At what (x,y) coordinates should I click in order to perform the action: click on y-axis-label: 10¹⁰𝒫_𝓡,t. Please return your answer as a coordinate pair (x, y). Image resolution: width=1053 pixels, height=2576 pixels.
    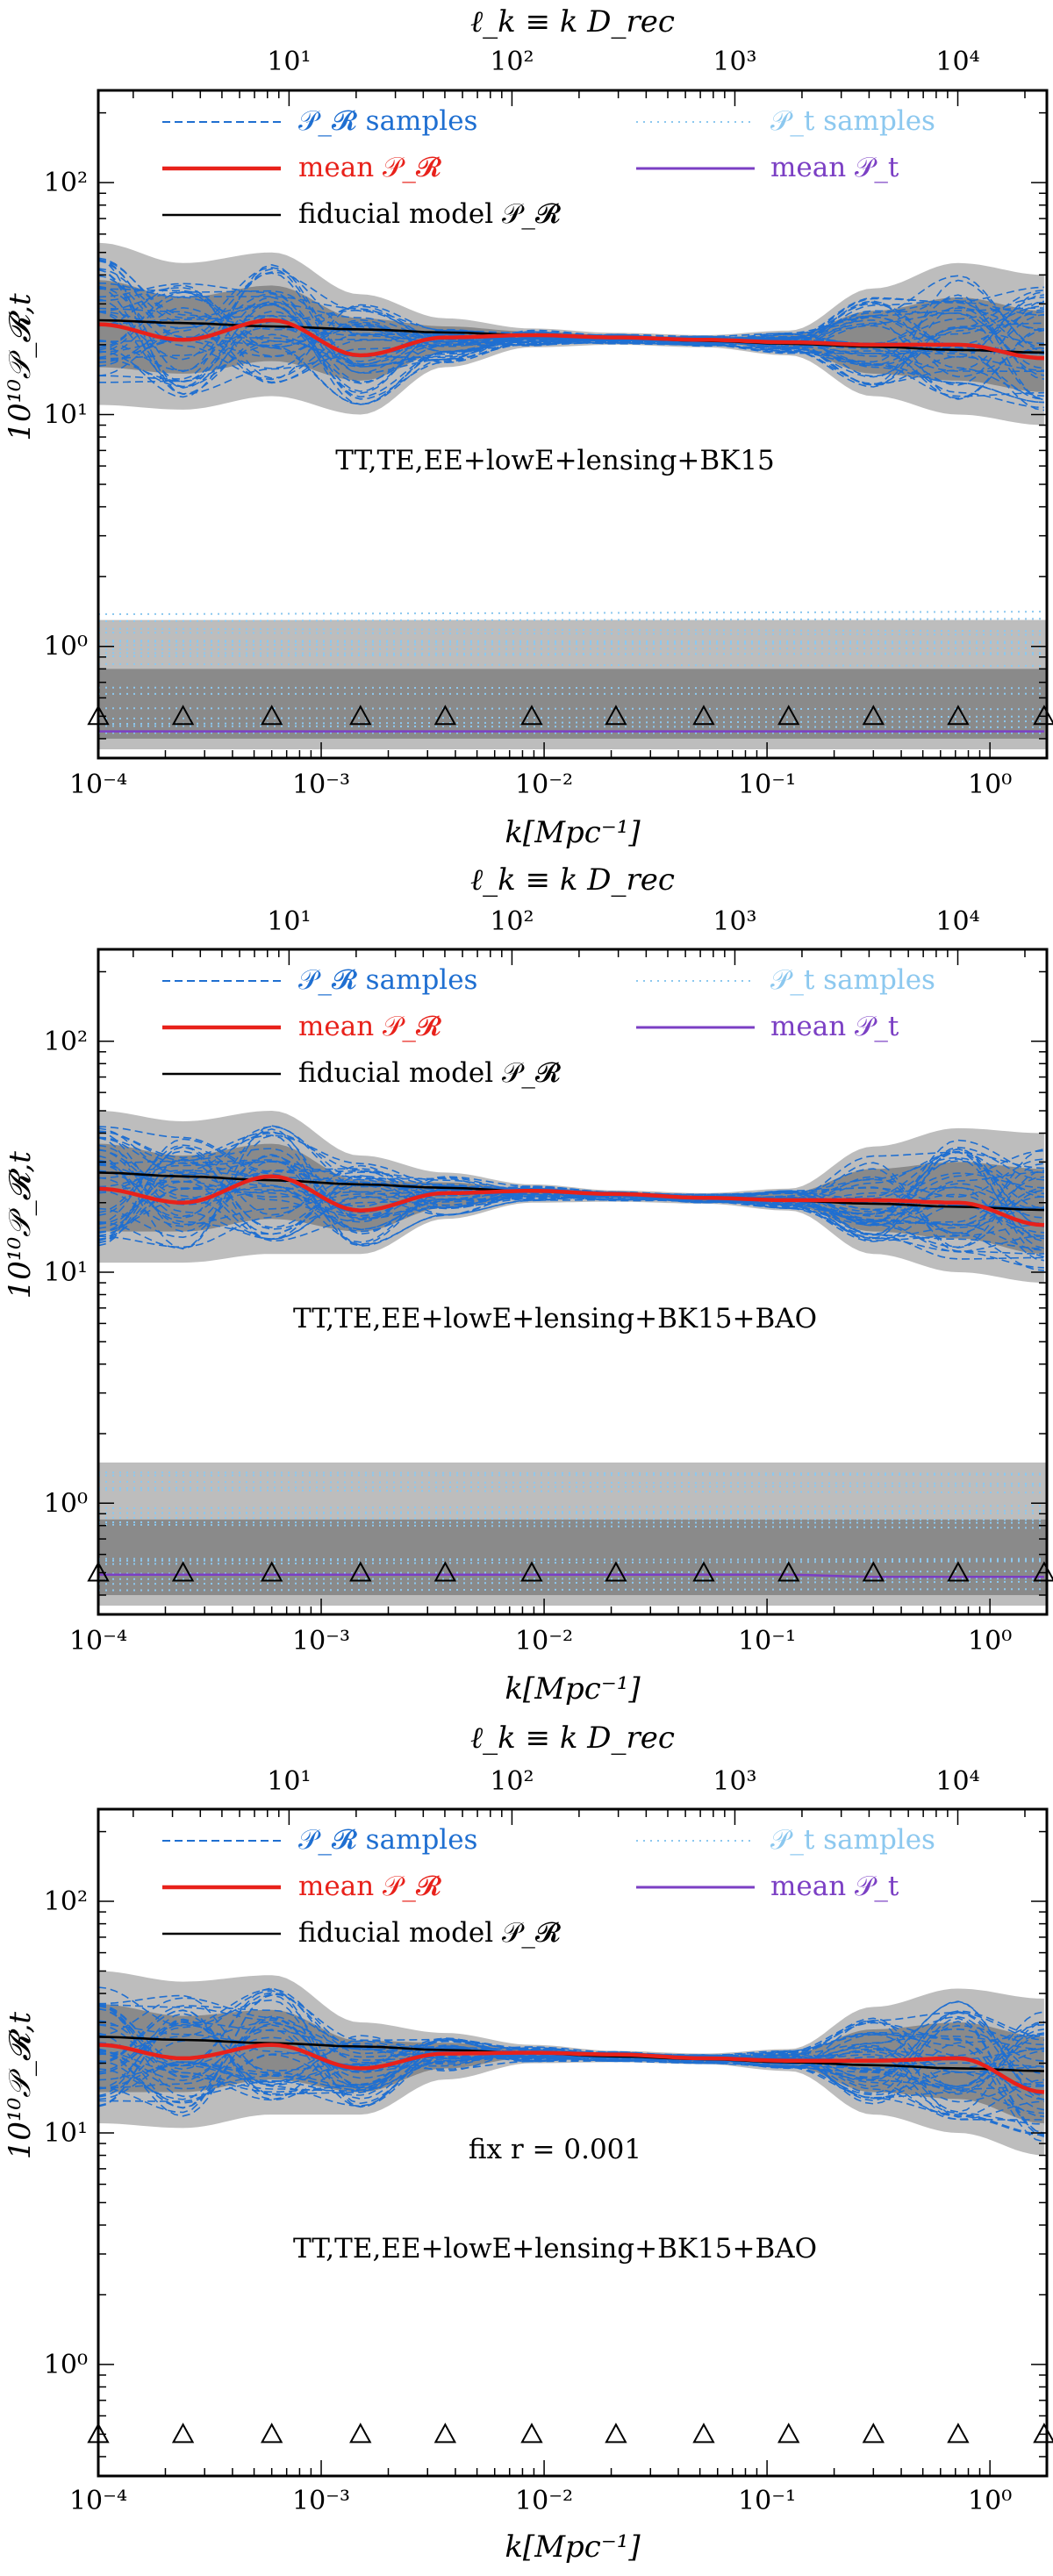
    Looking at the image, I should click on (20, 1225).